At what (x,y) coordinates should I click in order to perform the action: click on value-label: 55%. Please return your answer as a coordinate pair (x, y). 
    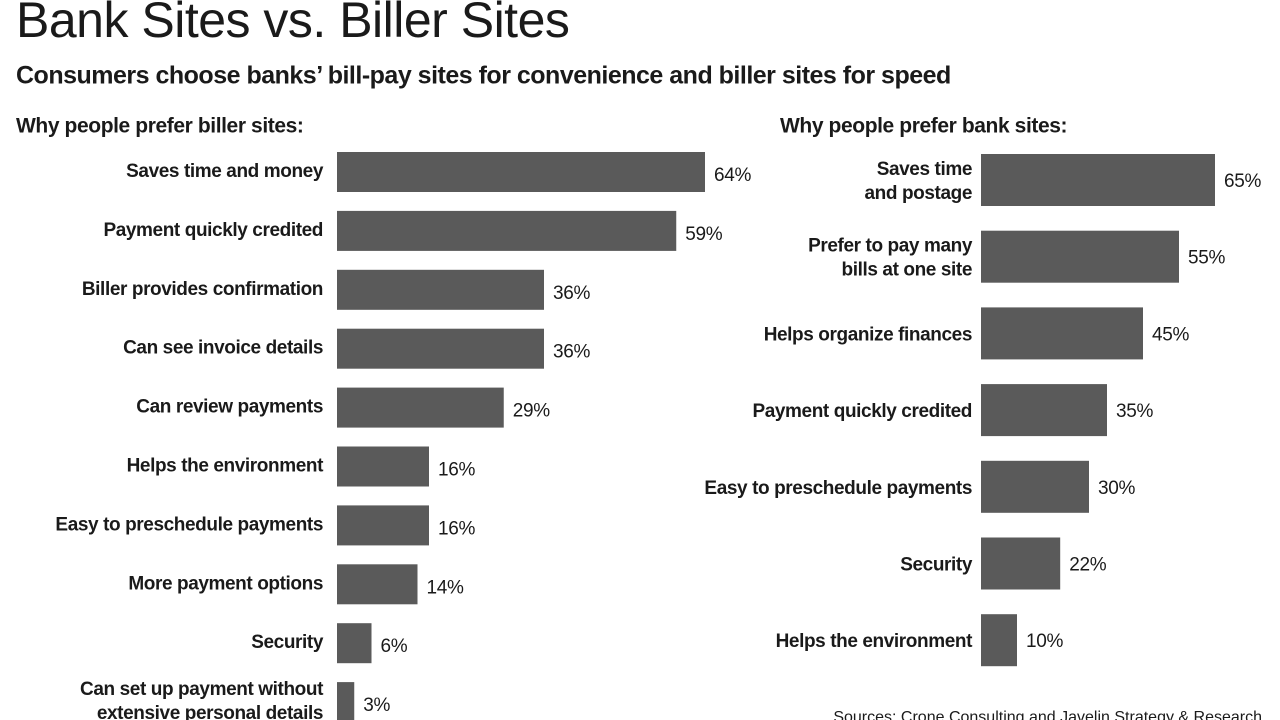
    Looking at the image, I should click on (1207, 258).